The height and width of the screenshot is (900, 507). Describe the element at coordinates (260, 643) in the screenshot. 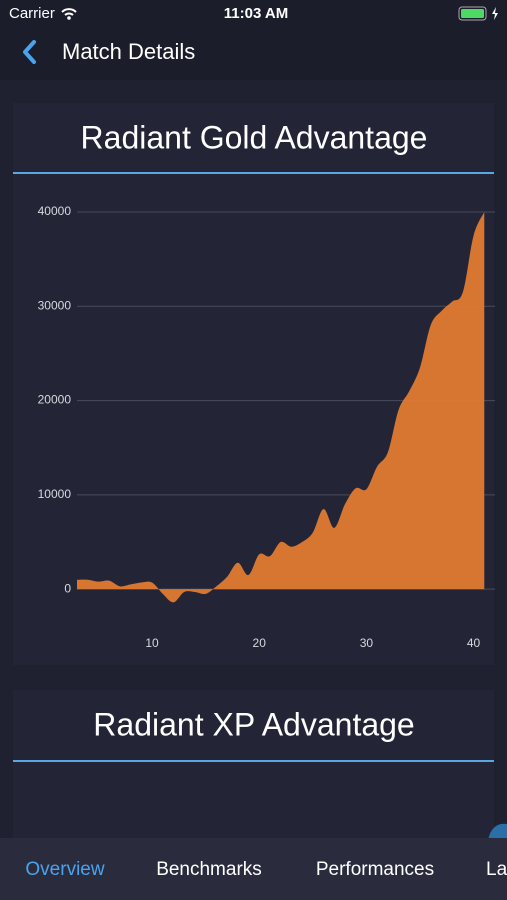

I see `x-tick-label: 20` at that location.